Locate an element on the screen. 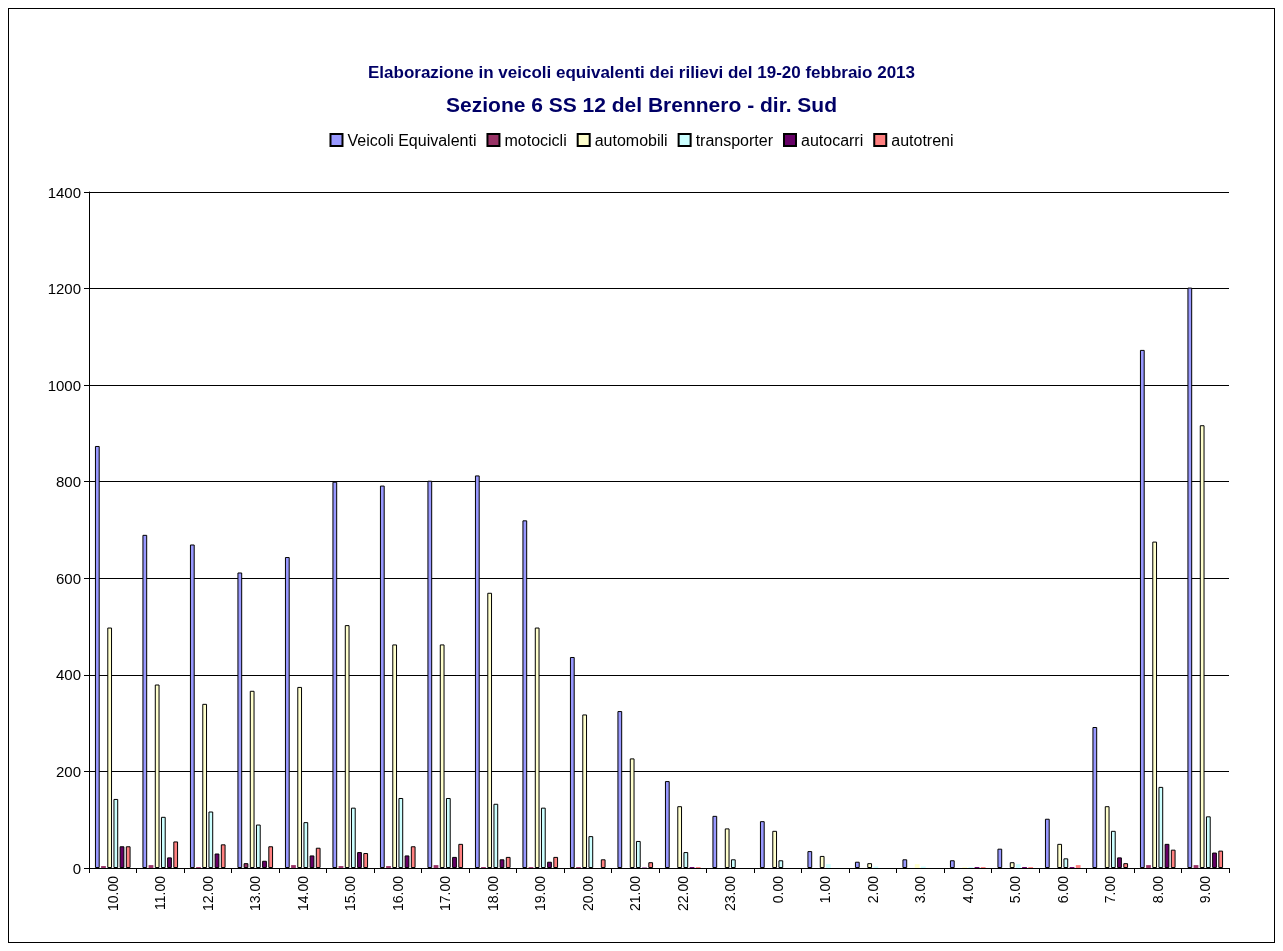 Image resolution: width=1283 pixels, height=951 pixels. x-tick-label: 11.00 is located at coordinates (160, 892).